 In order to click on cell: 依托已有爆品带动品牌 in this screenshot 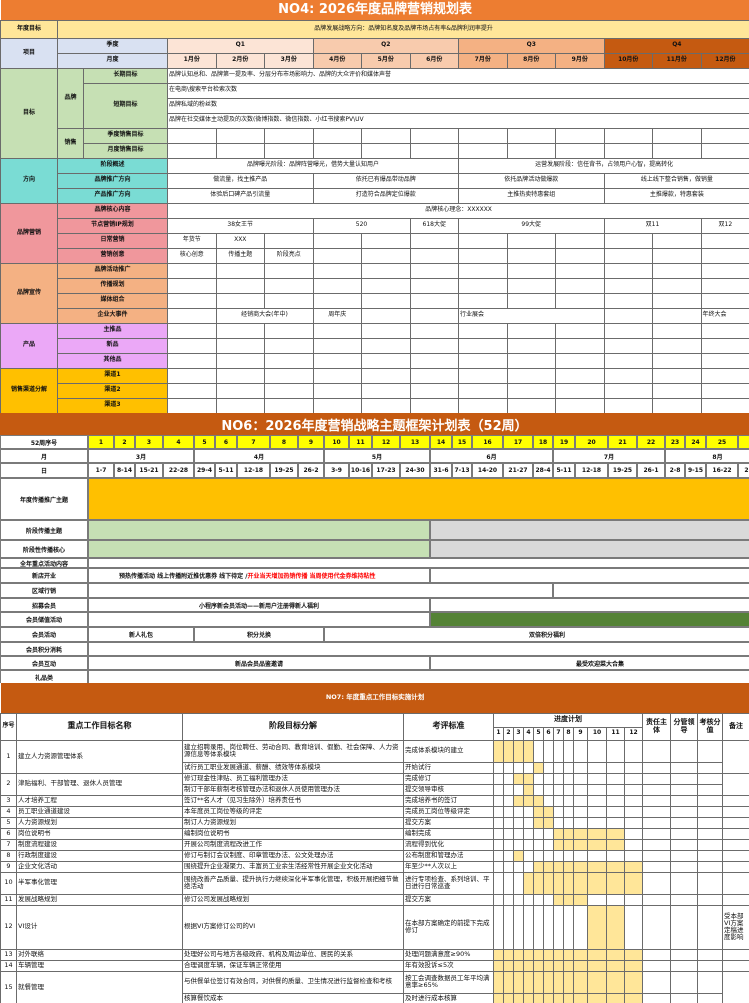, I will do `click(386, 180)`.